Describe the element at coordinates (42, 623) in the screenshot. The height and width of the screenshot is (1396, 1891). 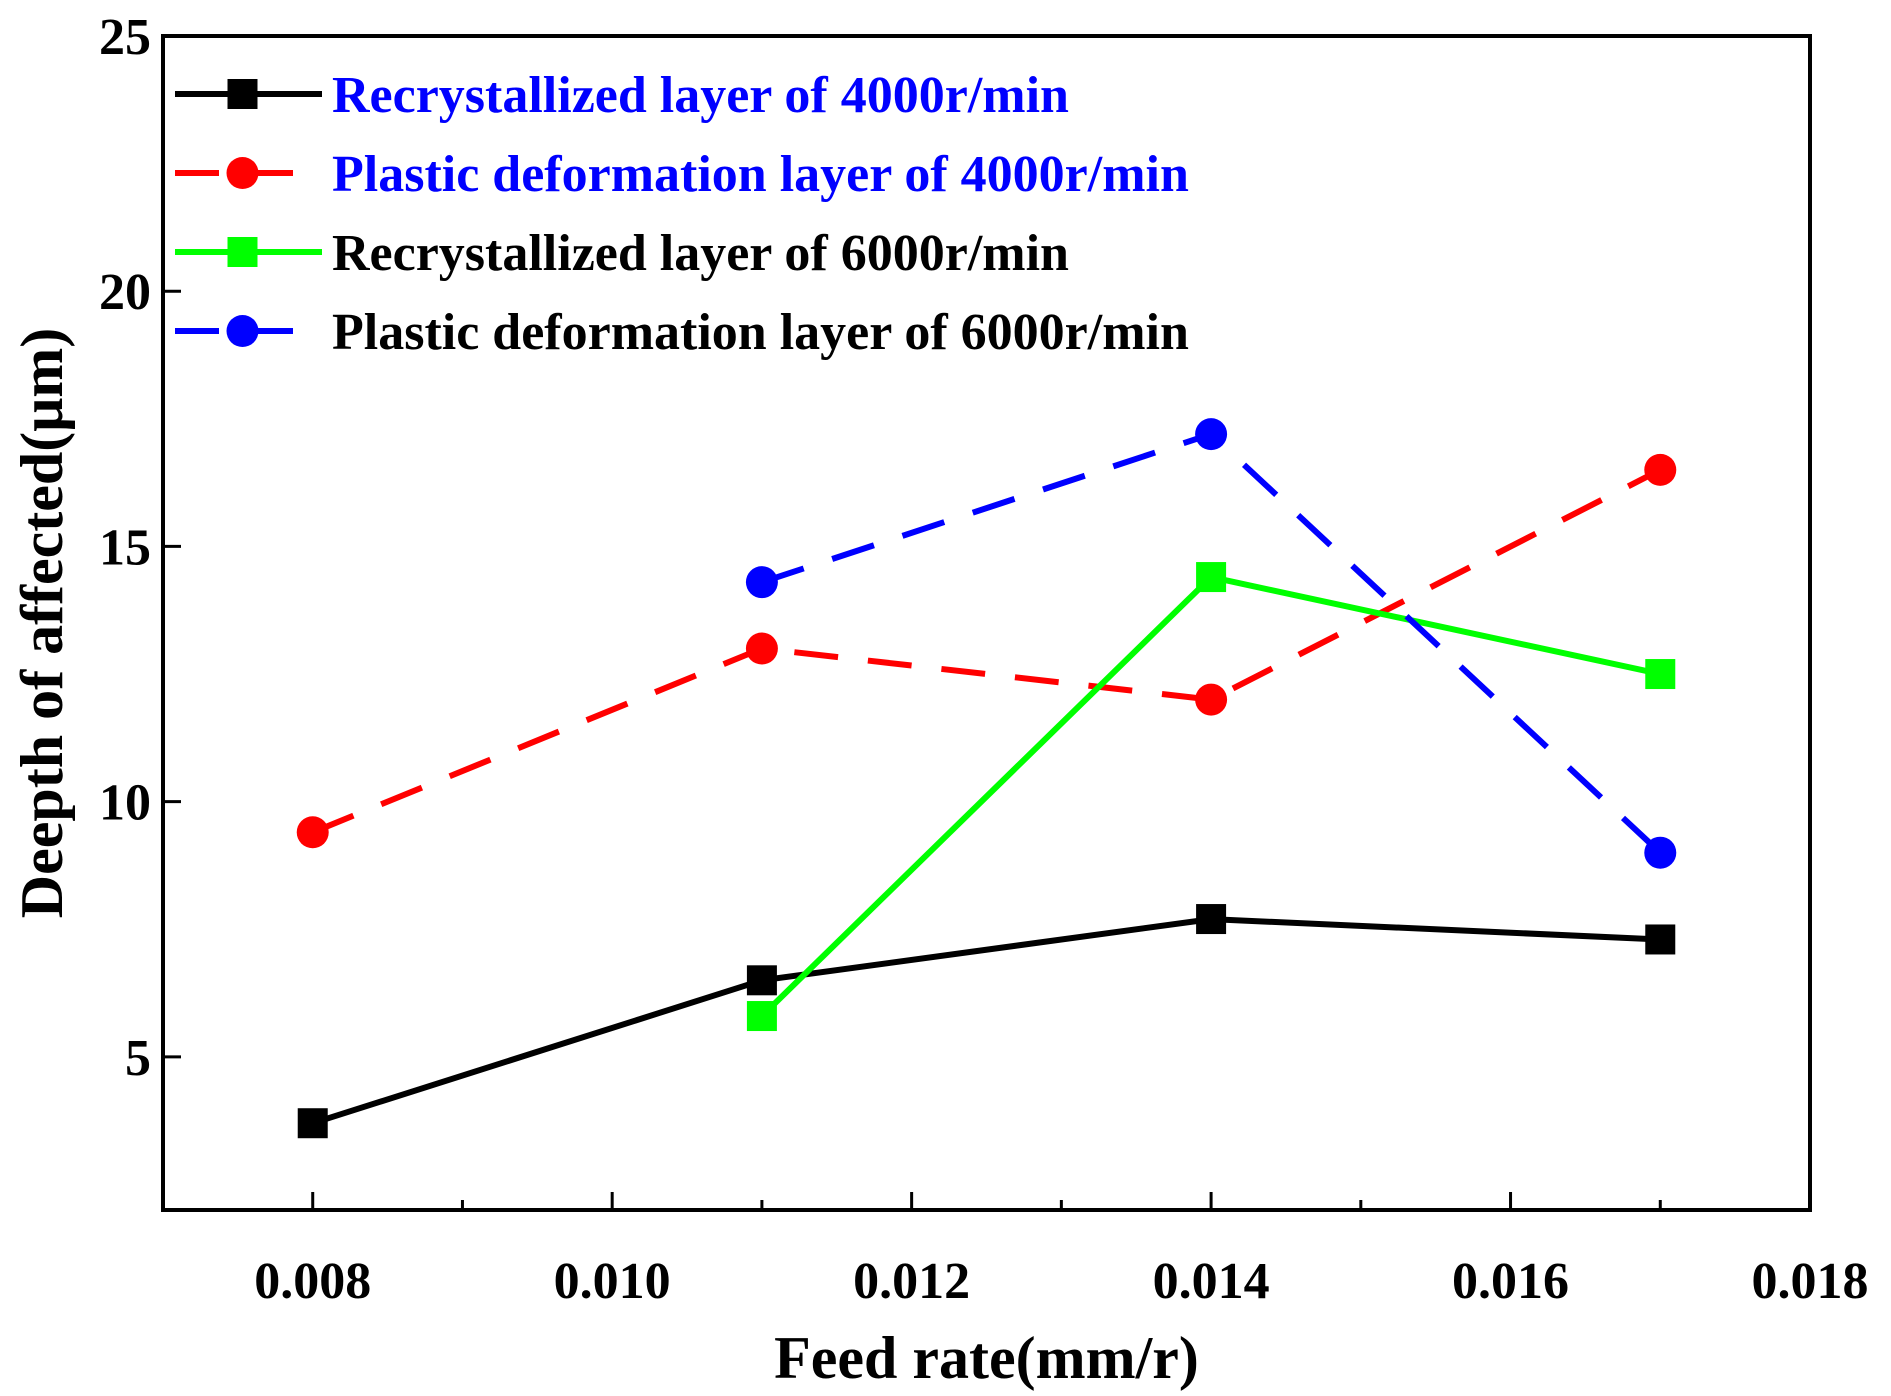
I see `y-axis-title: Deepth of affected(μm)` at that location.